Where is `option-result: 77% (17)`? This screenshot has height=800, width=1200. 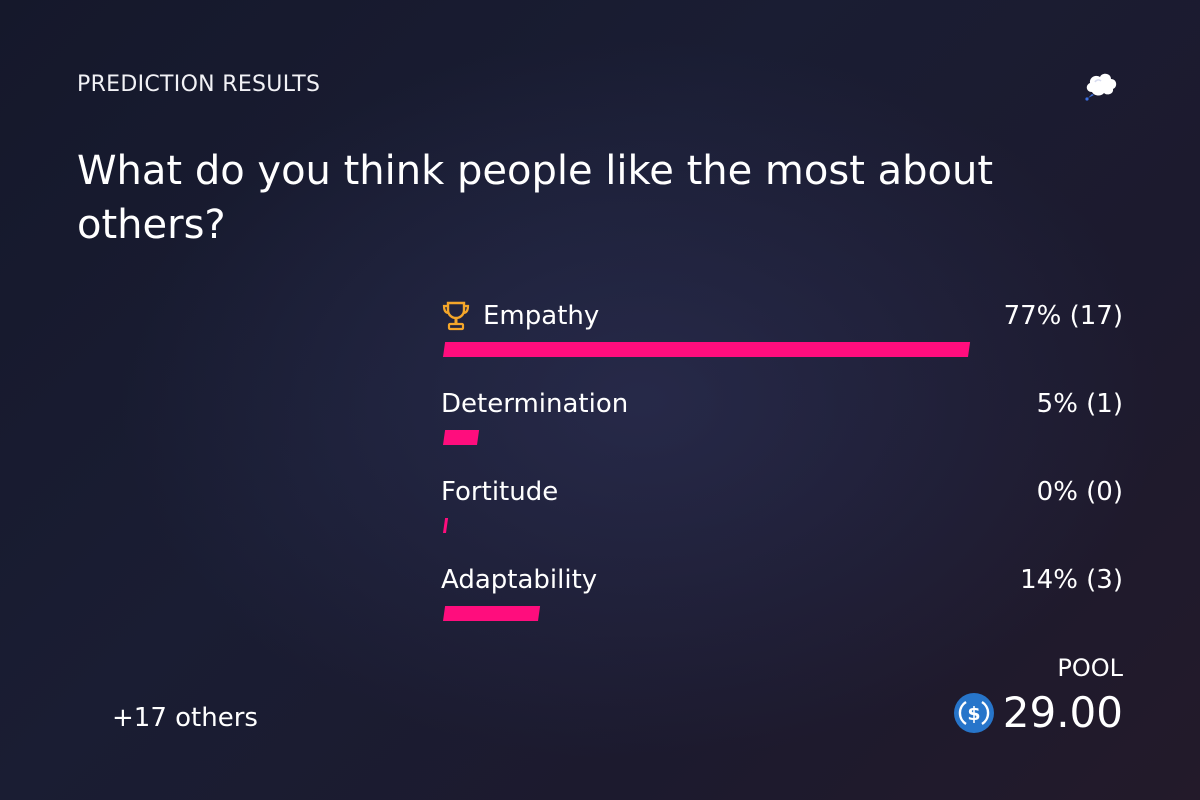 option-result: 77% (17) is located at coordinates (1063, 316).